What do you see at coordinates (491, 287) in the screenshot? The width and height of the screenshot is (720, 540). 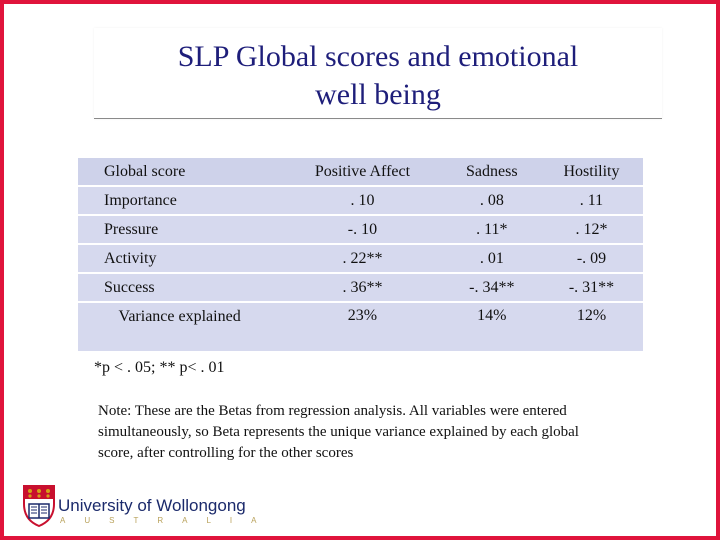 I see `table-cell: -. 34**` at bounding box center [491, 287].